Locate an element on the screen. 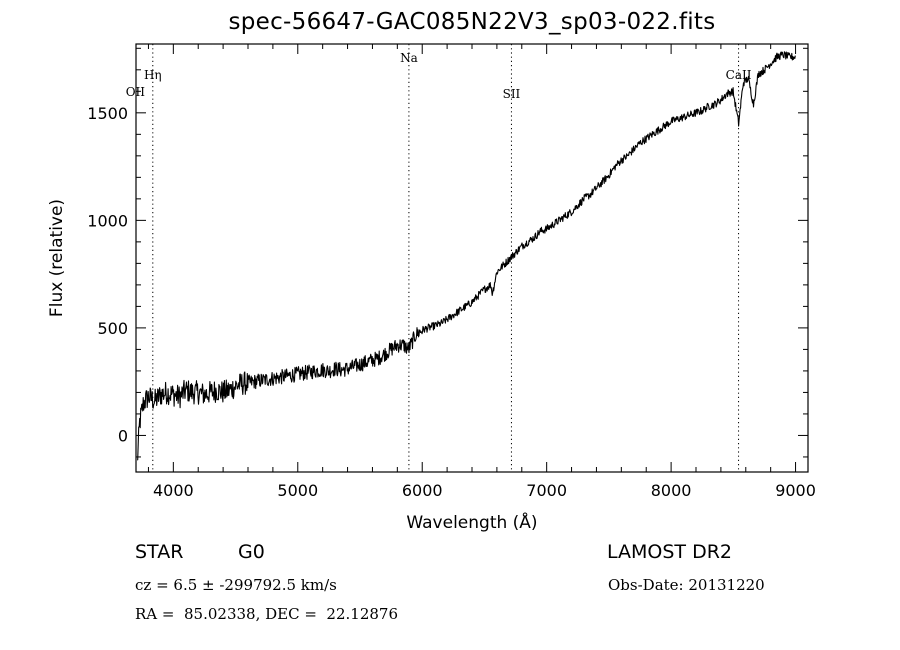 The width and height of the screenshot is (900, 650). x-tick-label: 5000 is located at coordinates (297, 490).